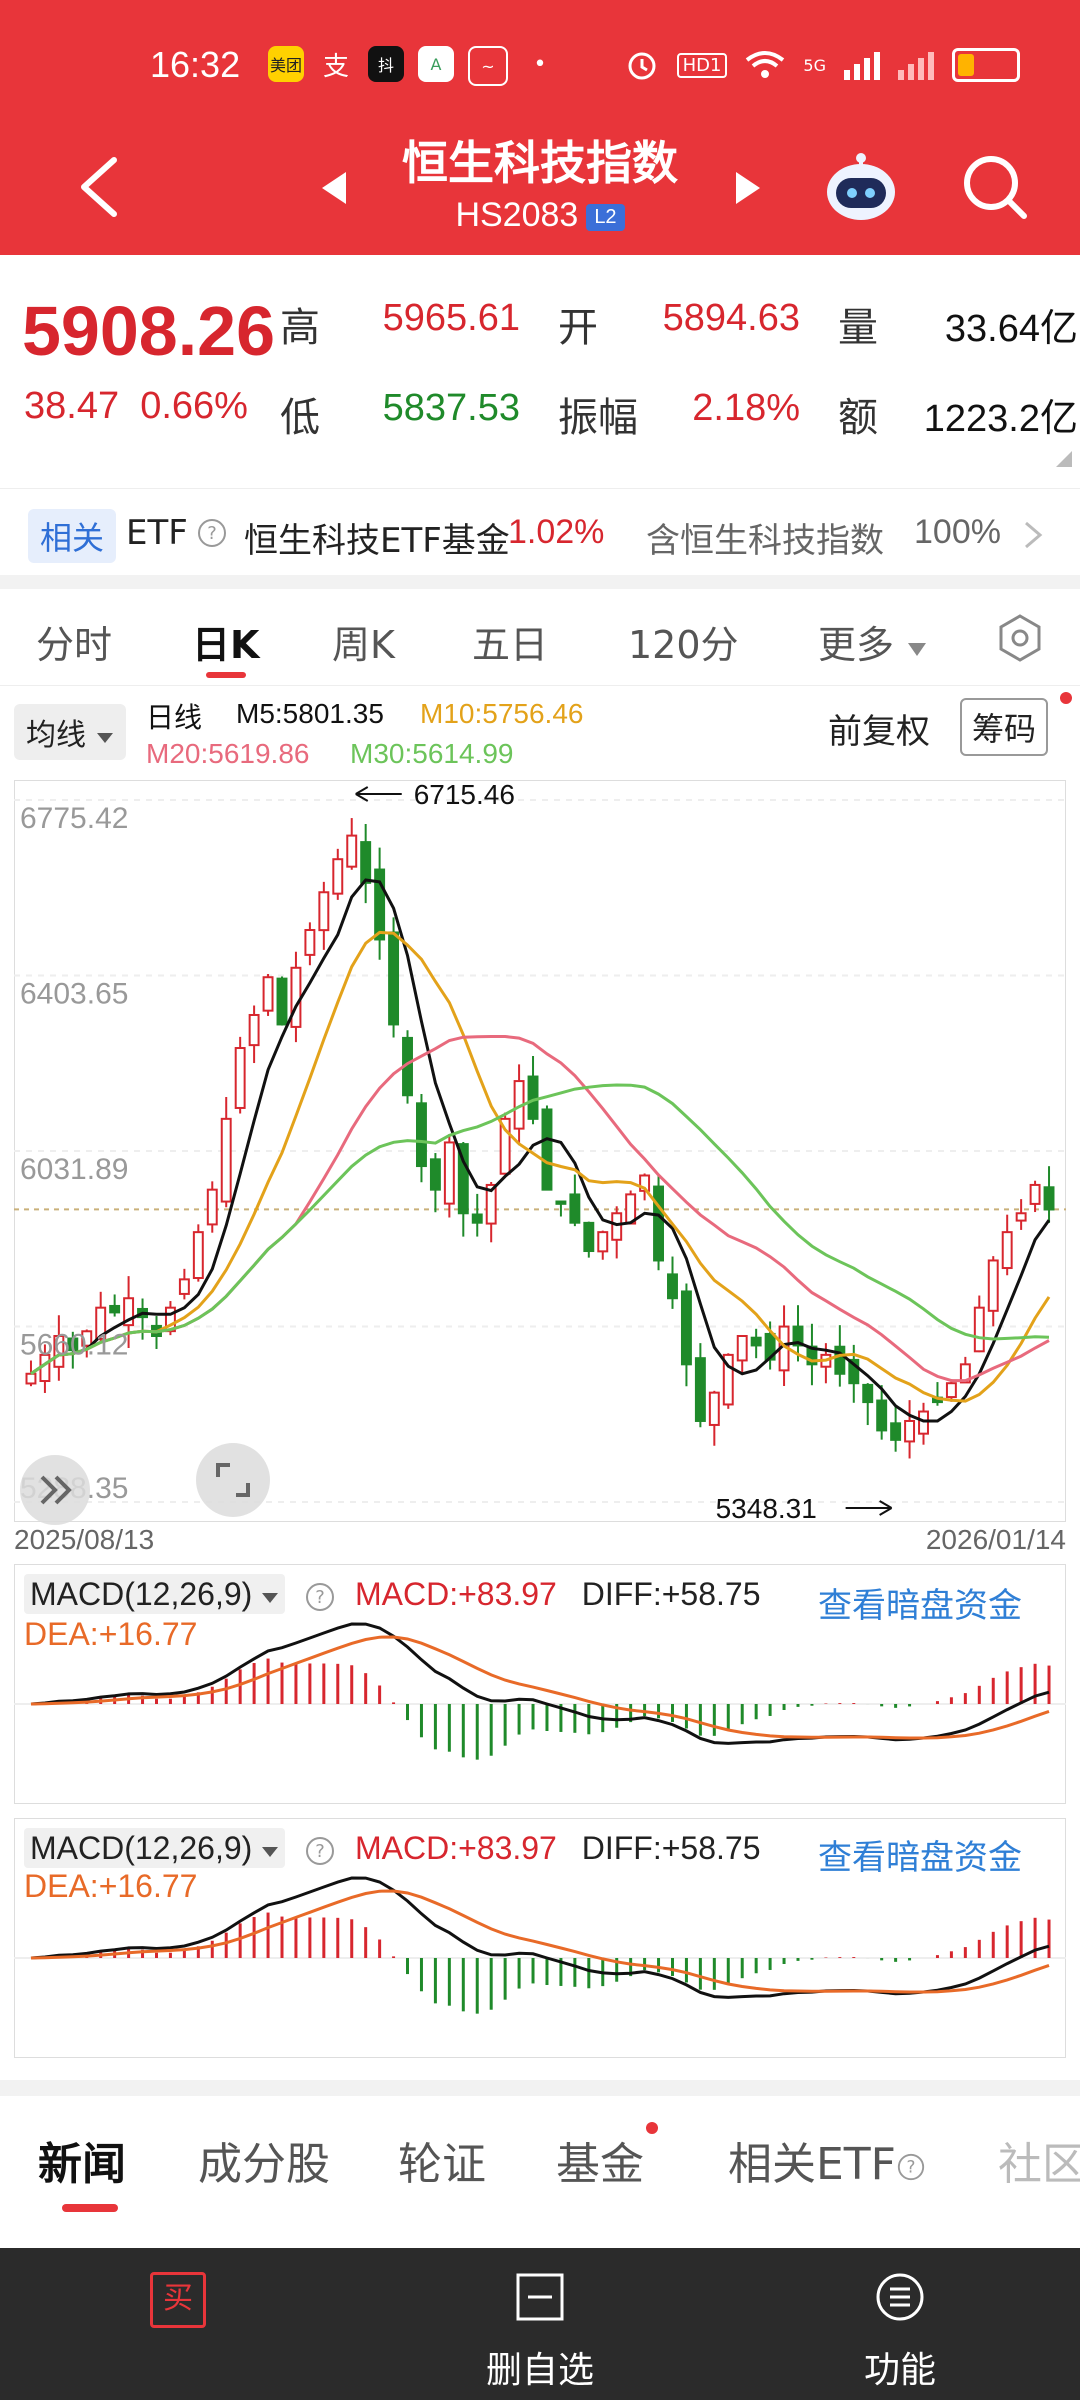 The width and height of the screenshot is (1080, 2400). Describe the element at coordinates (1039, 2164) in the screenshot. I see `tab-community: 社区` at that location.